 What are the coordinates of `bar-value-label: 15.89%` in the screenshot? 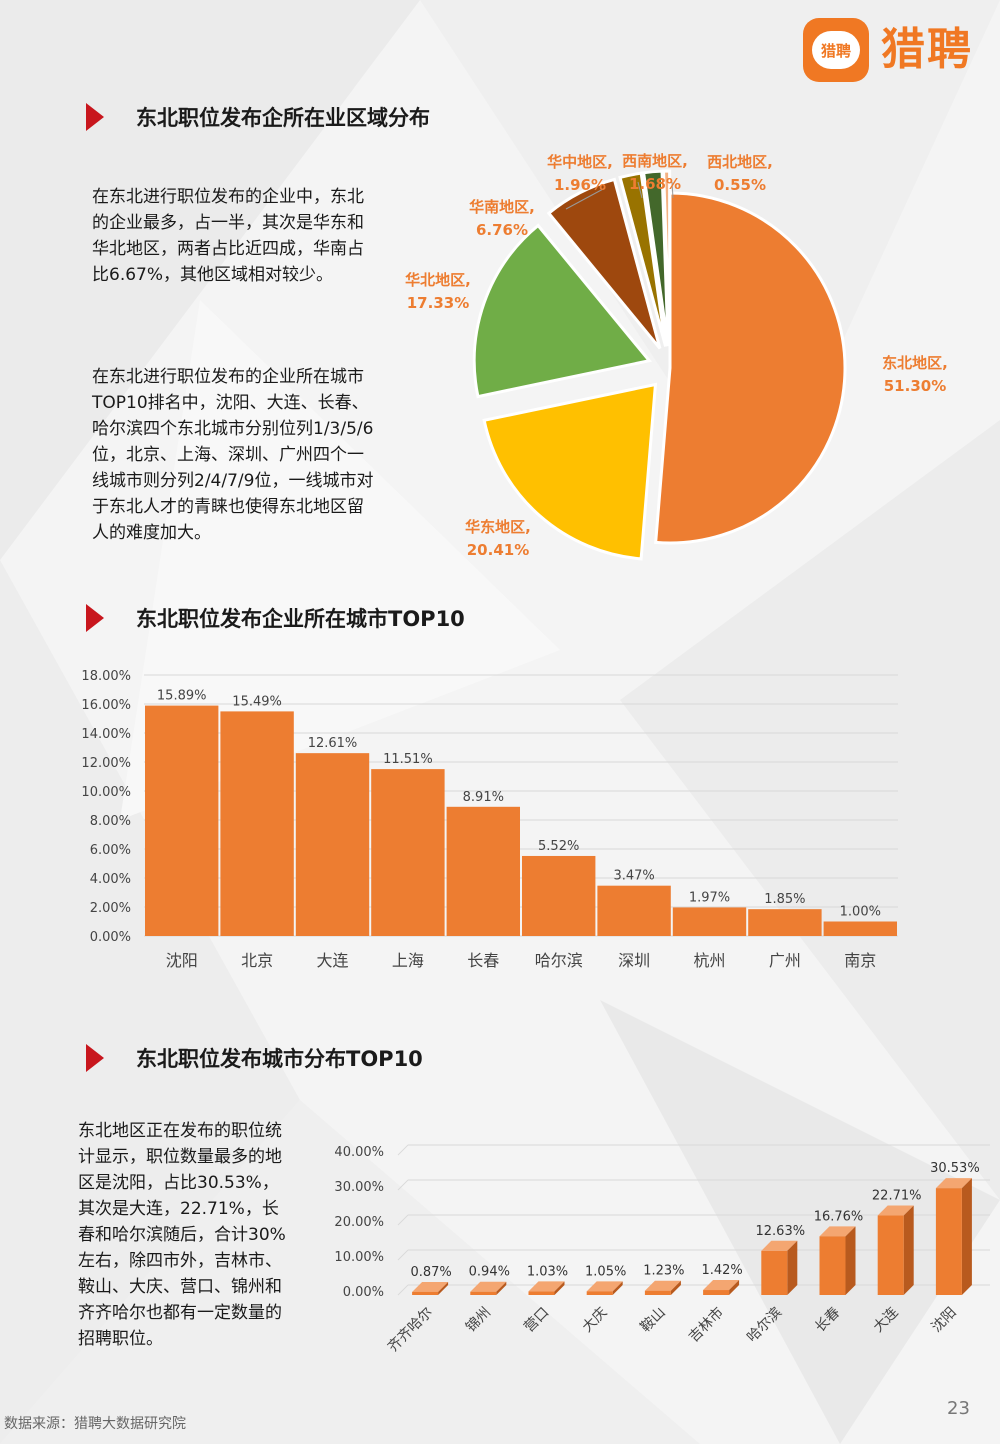 It's located at (182, 696).